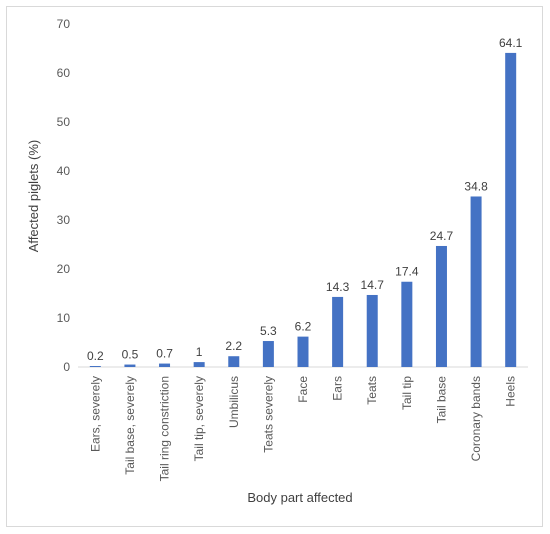  I want to click on y-axis-title: Affected piglets (%), so click(33, 196).